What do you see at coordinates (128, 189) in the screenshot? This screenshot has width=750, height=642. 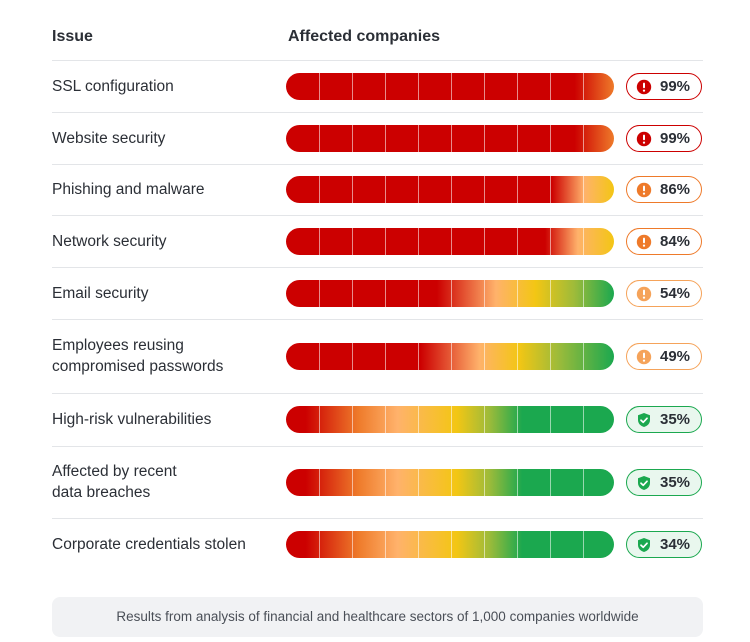 I see `issue-label: Phishing and malware` at bounding box center [128, 189].